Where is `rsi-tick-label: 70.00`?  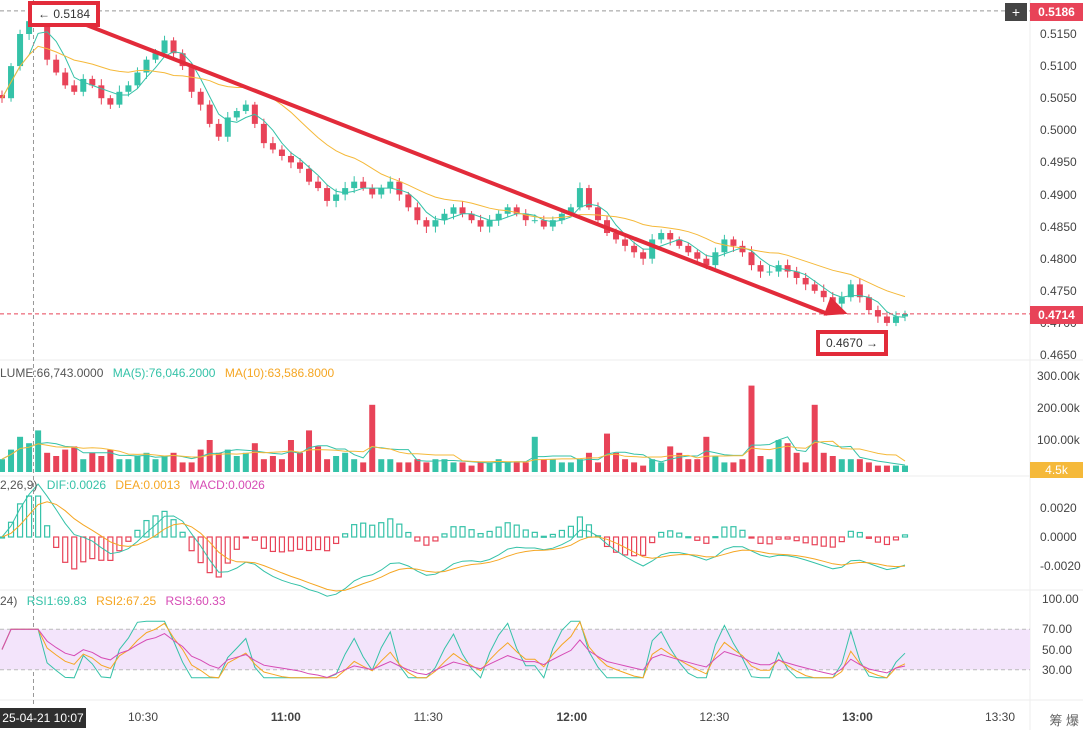
rsi-tick-label: 70.00 is located at coordinates (1057, 629).